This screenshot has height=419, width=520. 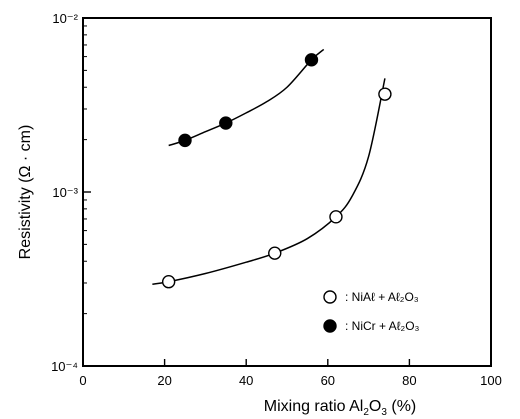 I want to click on x-tick-label-20: 20, so click(x=164, y=380).